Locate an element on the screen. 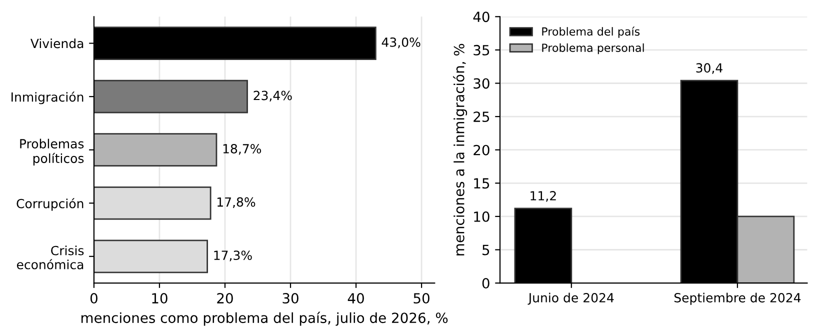 This screenshot has height=333, width=817. x-tick-label: 50 is located at coordinates (422, 298).